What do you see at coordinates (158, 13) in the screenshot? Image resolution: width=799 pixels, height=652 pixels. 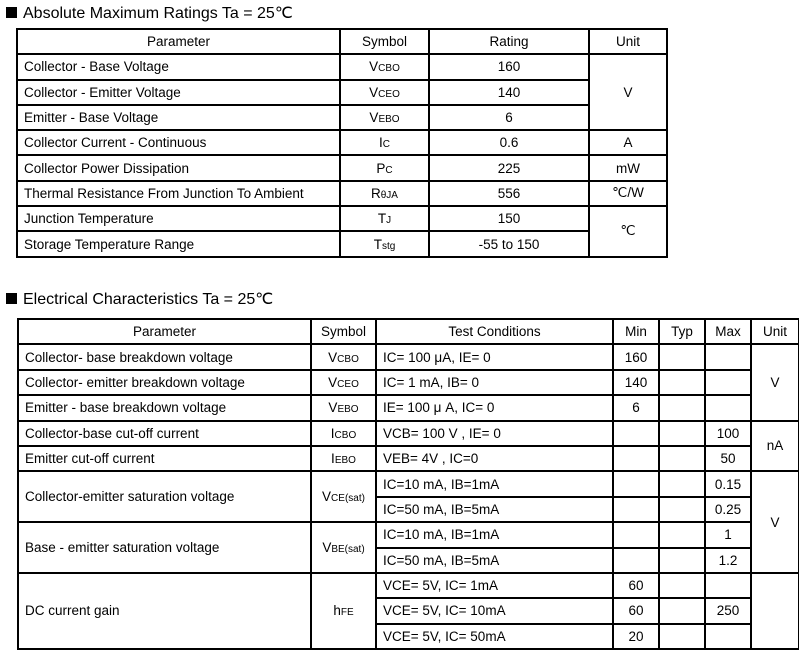 I see `title-text: Absolute Maximum Ratings Ta = 25℃` at bounding box center [158, 13].